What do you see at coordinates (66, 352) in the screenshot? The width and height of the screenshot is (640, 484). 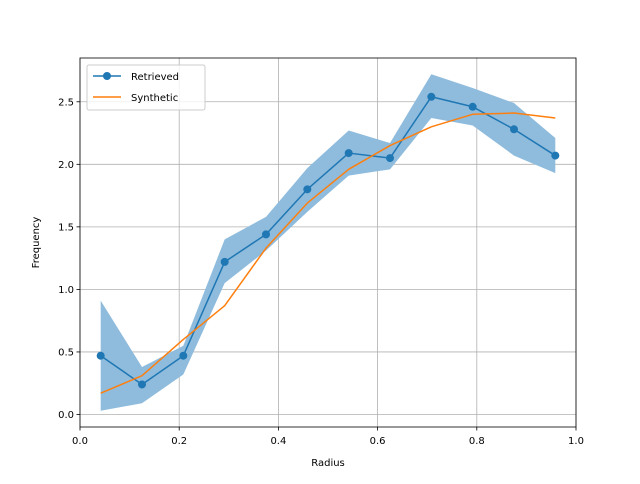 I see `y-tick-label: 0.5` at bounding box center [66, 352].